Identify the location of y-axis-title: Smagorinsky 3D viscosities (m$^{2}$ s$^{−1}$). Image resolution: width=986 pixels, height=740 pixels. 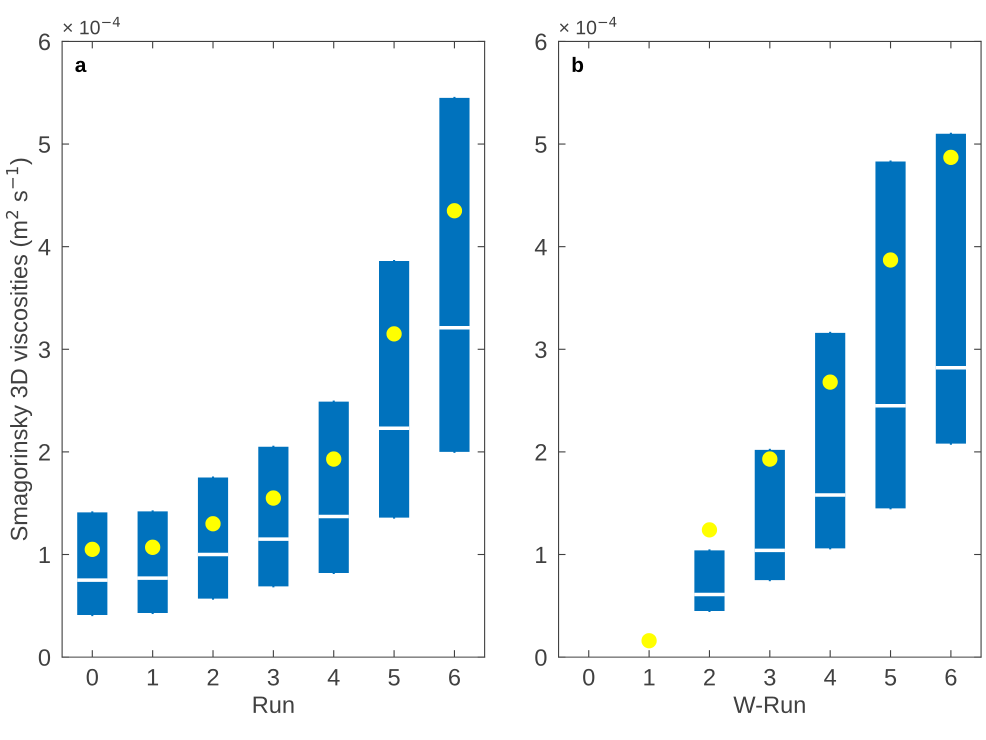
(19, 349).